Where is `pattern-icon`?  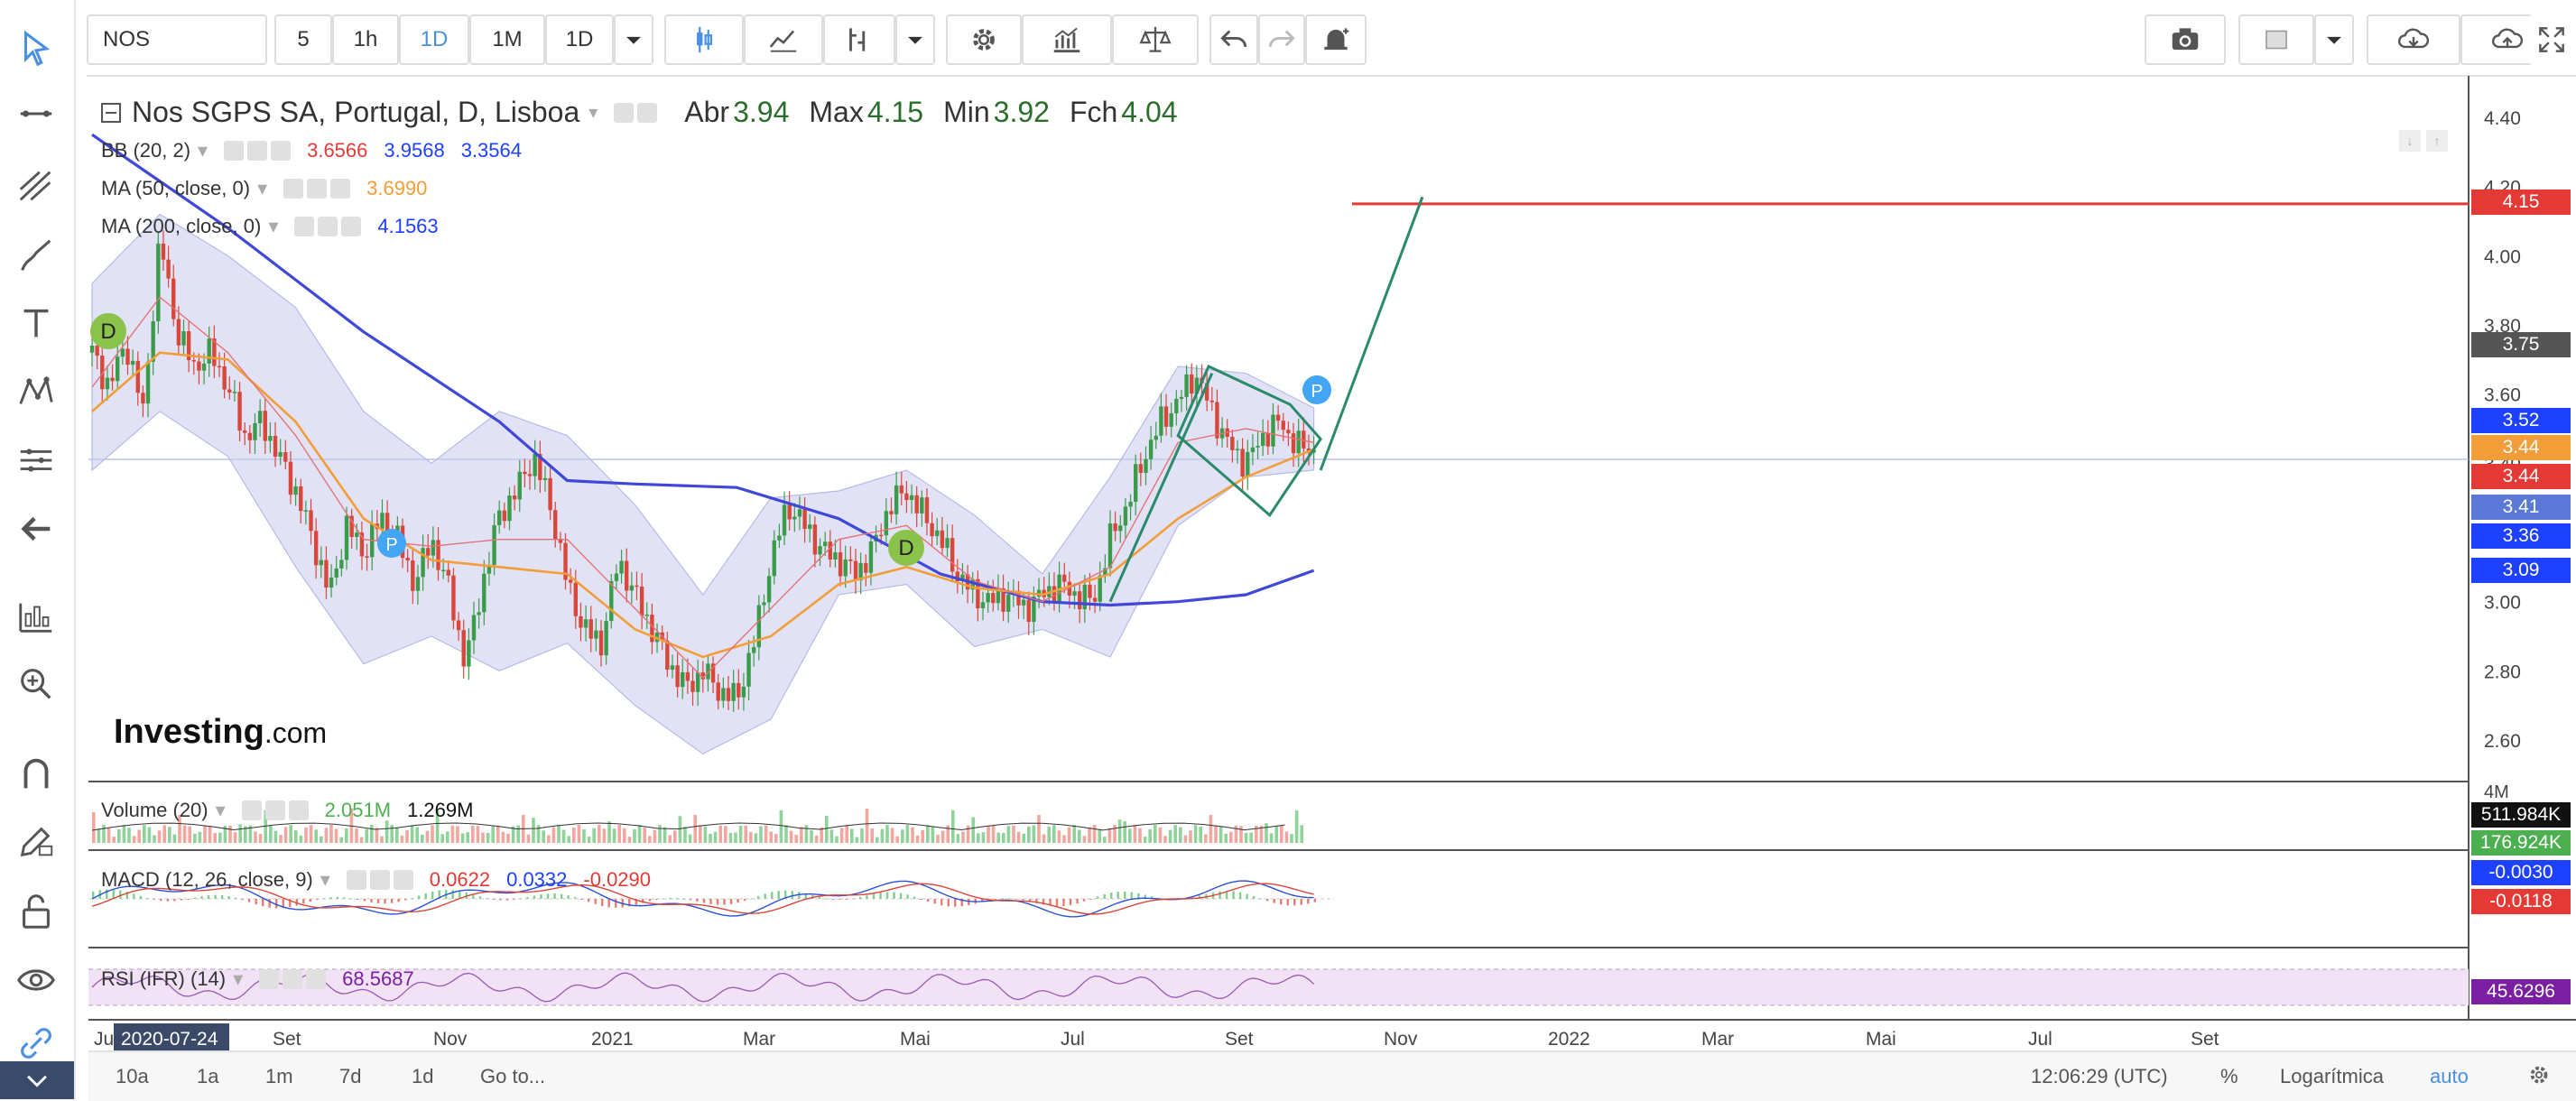
pattern-icon is located at coordinates (36, 391).